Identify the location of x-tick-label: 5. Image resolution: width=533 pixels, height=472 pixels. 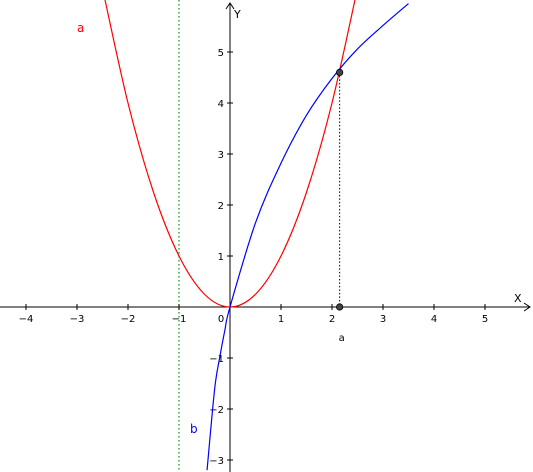
(485, 319).